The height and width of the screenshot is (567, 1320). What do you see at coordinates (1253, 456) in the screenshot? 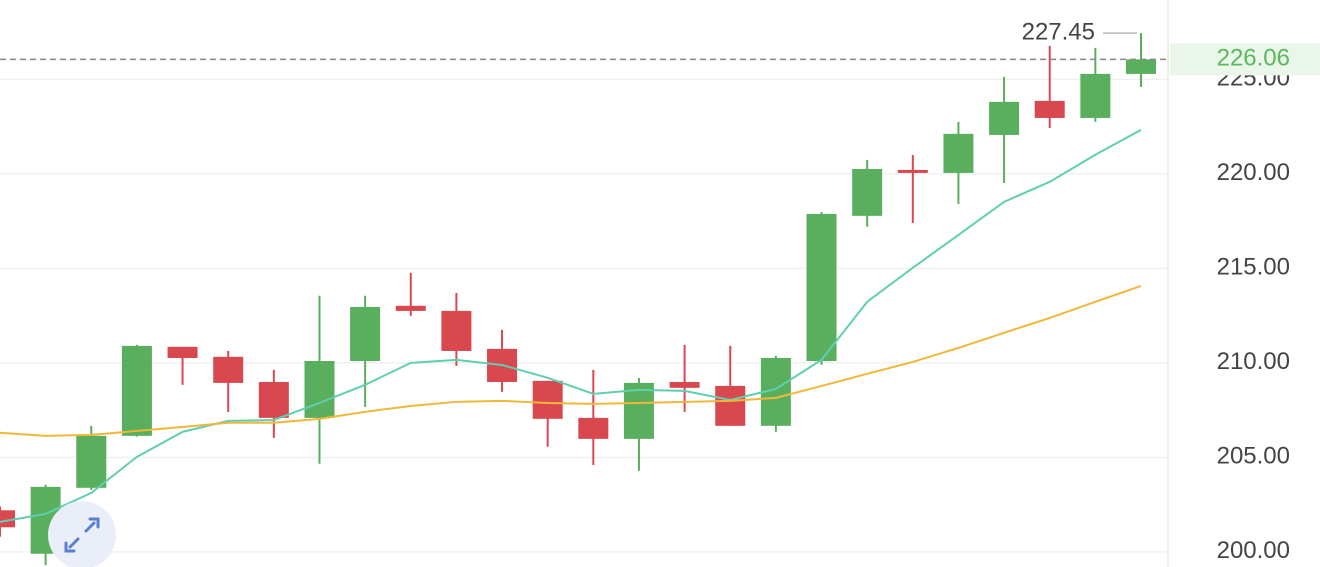
I see `y-tick-label: 205.00` at bounding box center [1253, 456].